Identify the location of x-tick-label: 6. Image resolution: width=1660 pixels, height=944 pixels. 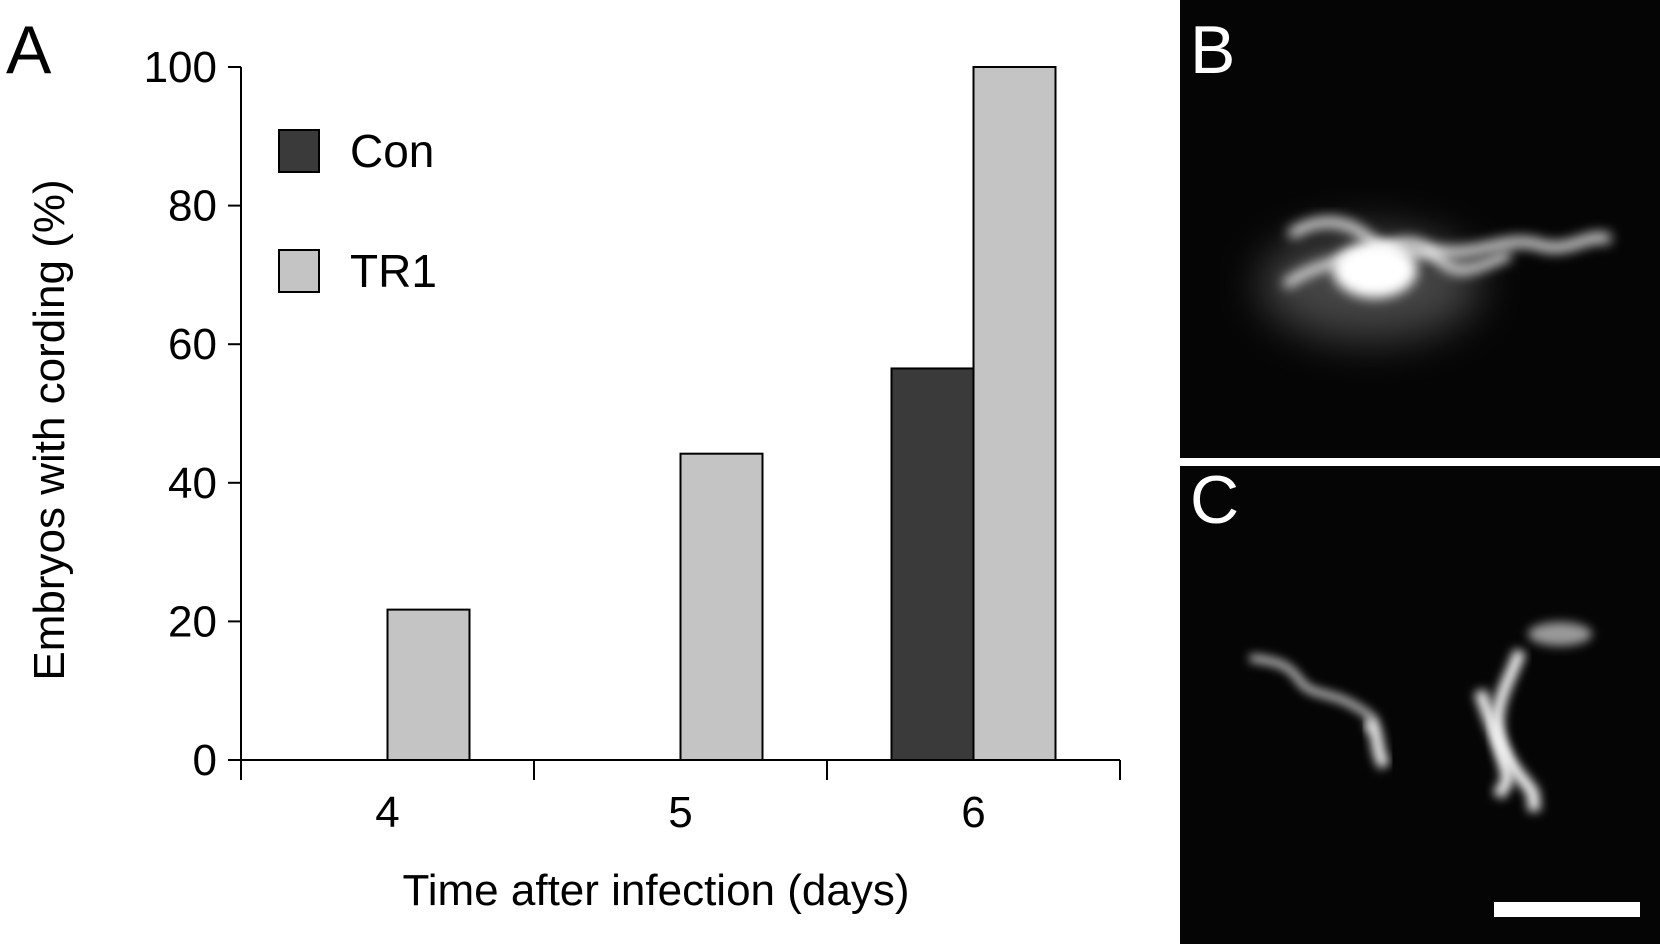
(973, 812).